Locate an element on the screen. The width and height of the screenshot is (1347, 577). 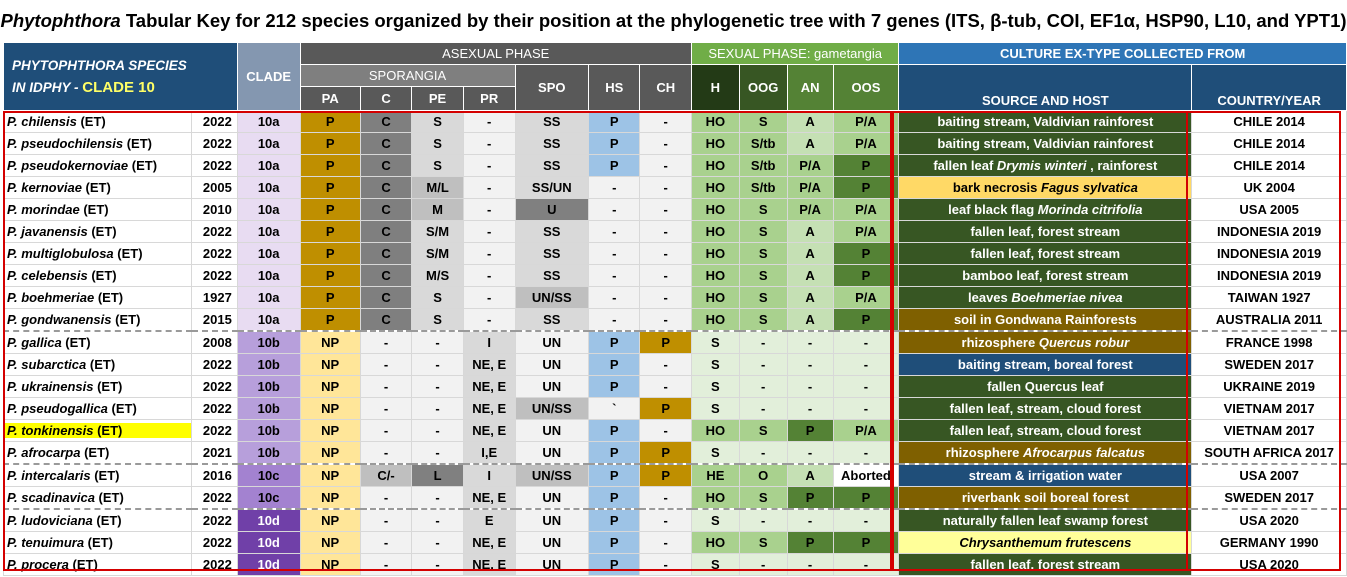
source-cell: bamboo leaf, forest stream is located at coordinates (1045, 275).